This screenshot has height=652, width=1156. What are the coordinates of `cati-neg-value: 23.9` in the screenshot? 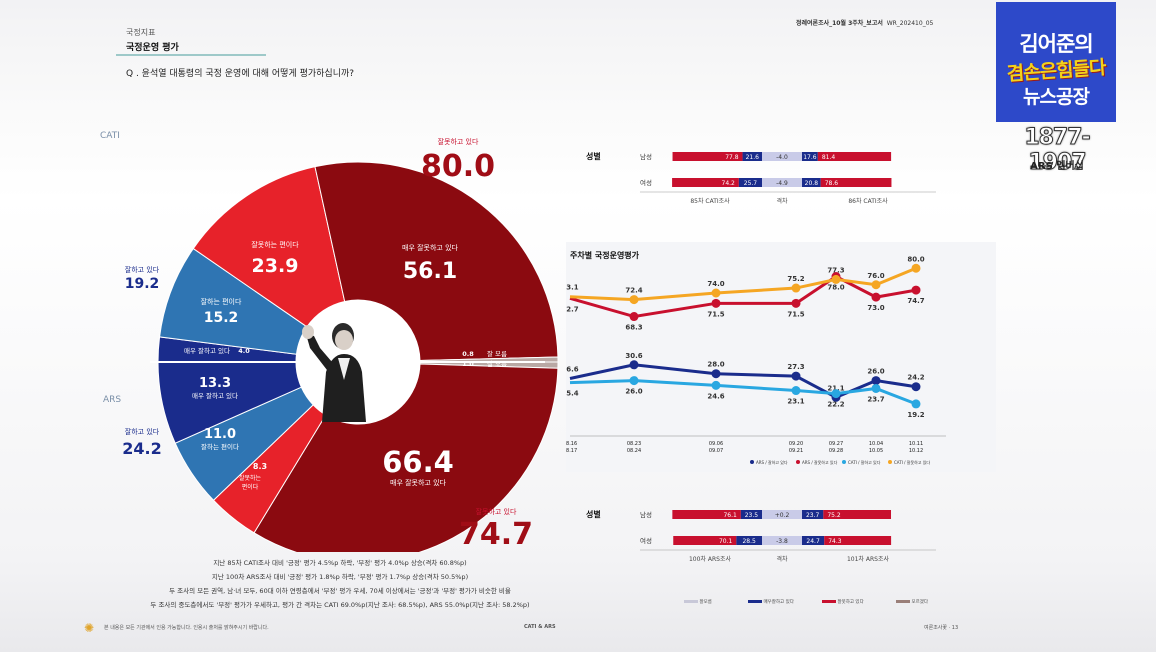 It's located at (275, 266).